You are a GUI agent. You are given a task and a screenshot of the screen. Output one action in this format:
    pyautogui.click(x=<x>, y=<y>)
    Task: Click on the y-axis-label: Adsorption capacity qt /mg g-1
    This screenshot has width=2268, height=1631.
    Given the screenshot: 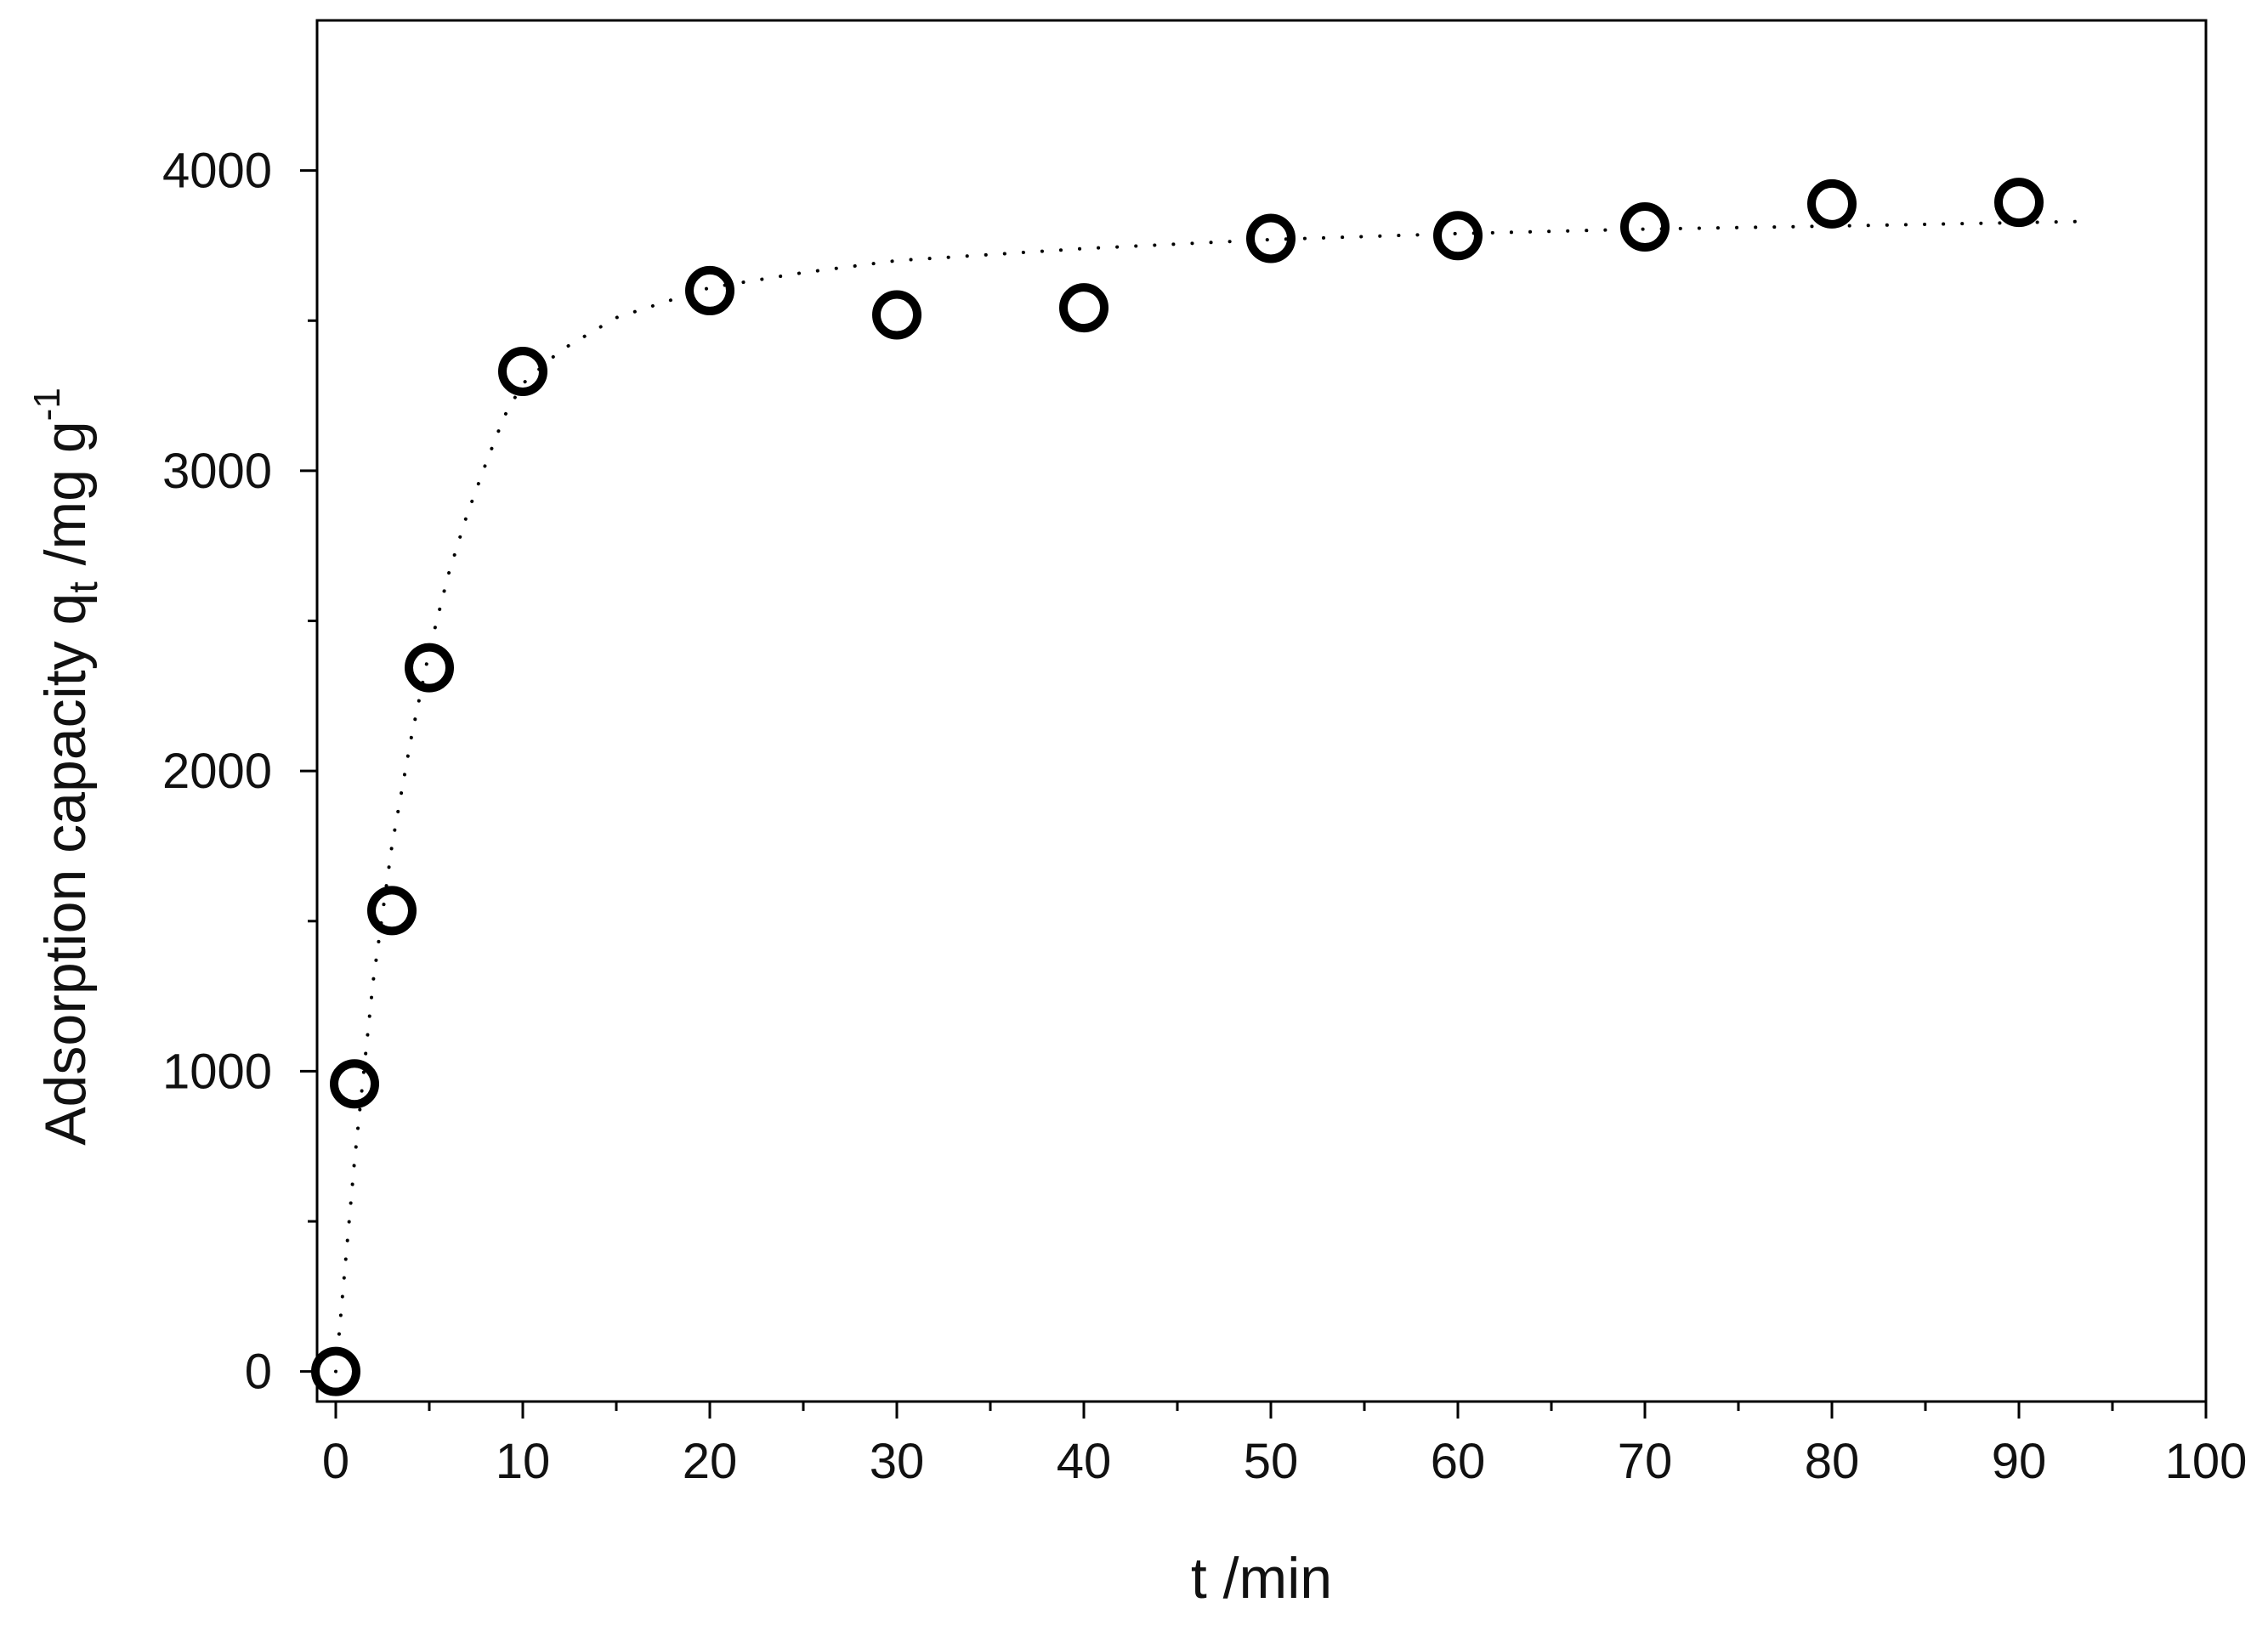 What is the action you would take?
    pyautogui.click(x=66, y=767)
    